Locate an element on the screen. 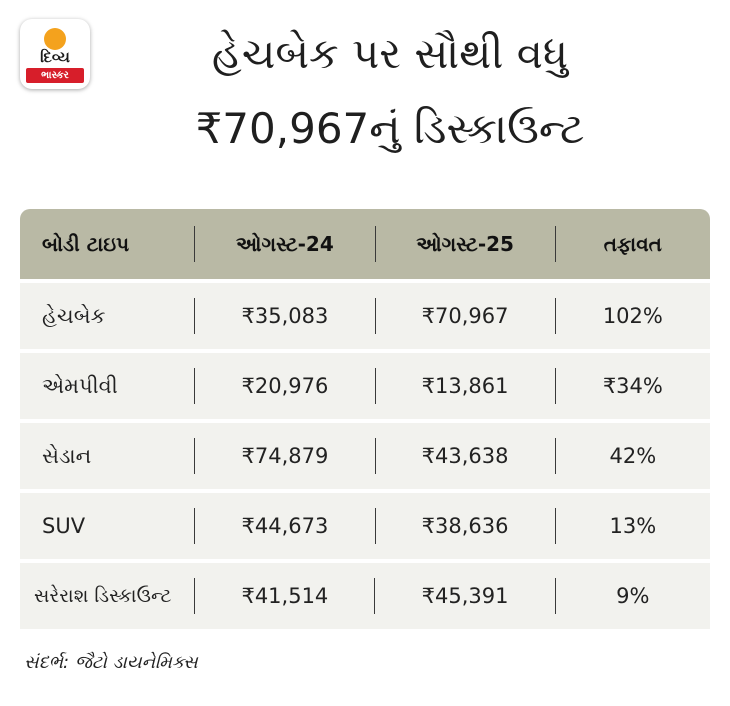 The height and width of the screenshot is (706, 730). aug-24-cell: ₹20,976 is located at coordinates (285, 386).